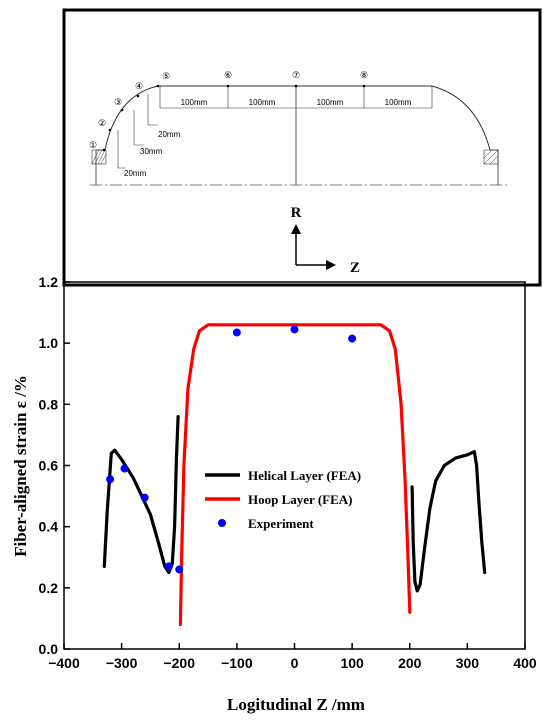 This screenshot has height=720, width=550. What do you see at coordinates (49, 343) in the screenshot?
I see `y-tick-label: 1.0` at bounding box center [49, 343].